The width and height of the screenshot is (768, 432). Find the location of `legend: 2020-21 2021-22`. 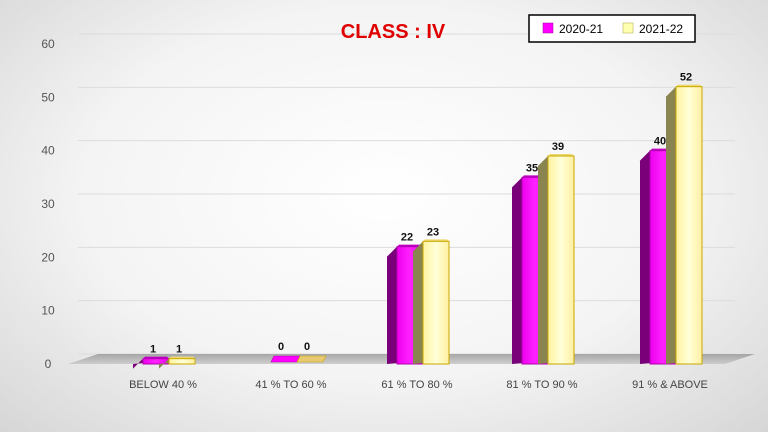

legend: 2020-21 2021-22 is located at coordinates (612, 28).